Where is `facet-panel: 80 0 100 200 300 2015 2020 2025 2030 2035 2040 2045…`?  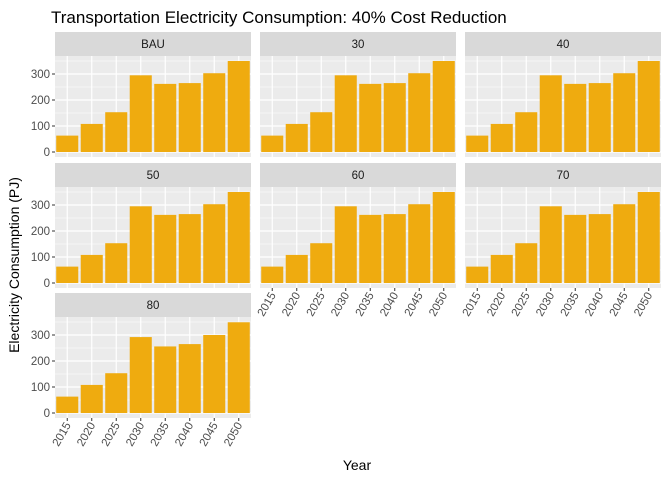 facet-panel: 80 0 100 200 300 2015 2020 2025 2030 2035 2040 2045… is located at coordinates (141, 371).